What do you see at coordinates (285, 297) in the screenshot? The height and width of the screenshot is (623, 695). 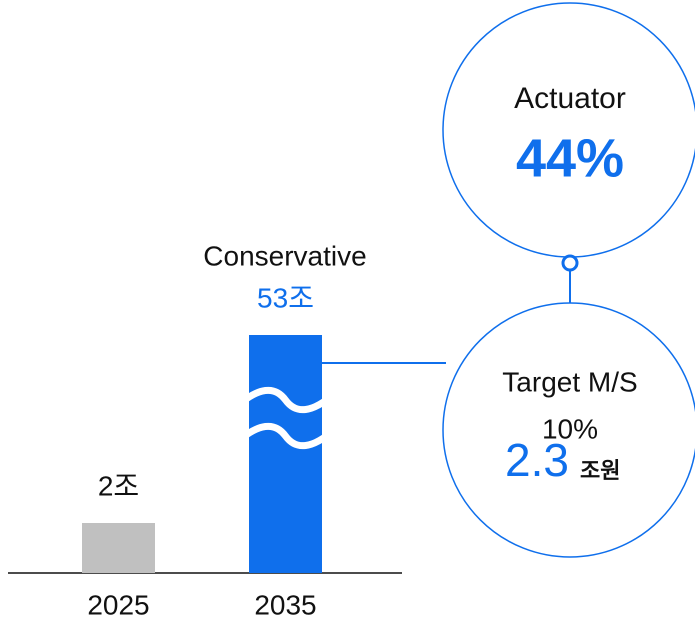 I see `value-label: 53조` at bounding box center [285, 297].